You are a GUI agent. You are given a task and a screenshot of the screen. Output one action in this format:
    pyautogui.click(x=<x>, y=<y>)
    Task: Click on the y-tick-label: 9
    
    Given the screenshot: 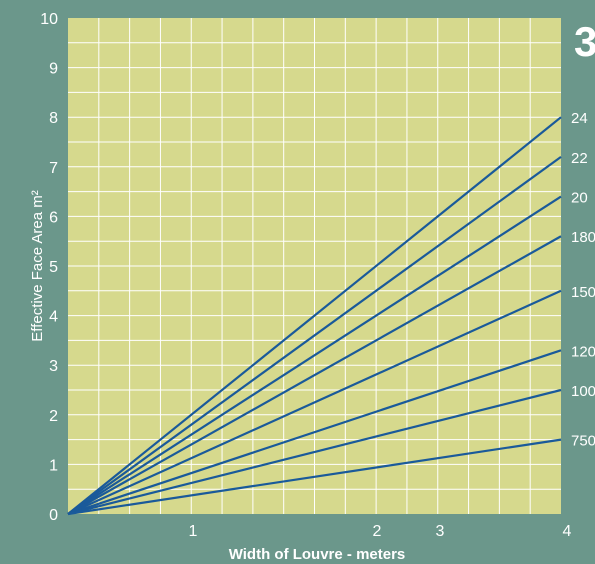 What is the action you would take?
    pyautogui.click(x=53, y=69)
    